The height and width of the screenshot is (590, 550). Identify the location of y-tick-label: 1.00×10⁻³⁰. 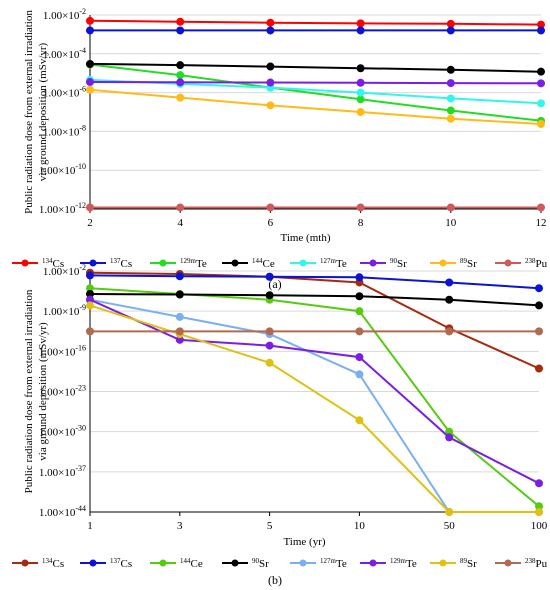
(62, 431).